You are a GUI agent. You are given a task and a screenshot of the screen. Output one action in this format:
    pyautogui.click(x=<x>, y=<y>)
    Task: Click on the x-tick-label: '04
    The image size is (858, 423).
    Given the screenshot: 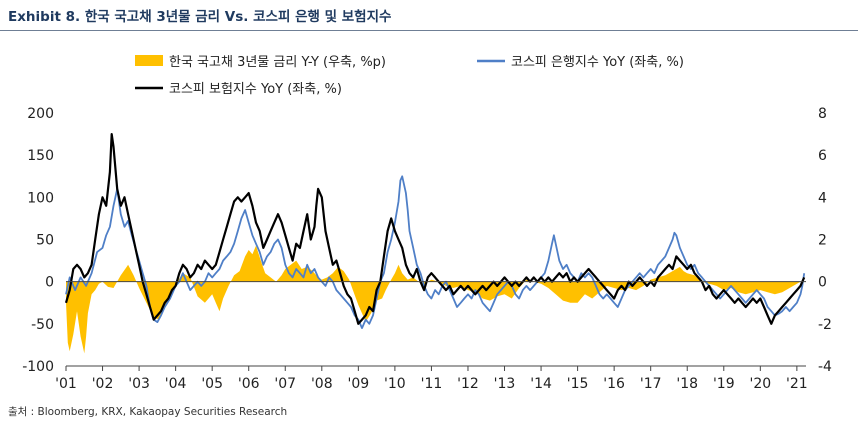 What is the action you would take?
    pyautogui.click(x=176, y=384)
    